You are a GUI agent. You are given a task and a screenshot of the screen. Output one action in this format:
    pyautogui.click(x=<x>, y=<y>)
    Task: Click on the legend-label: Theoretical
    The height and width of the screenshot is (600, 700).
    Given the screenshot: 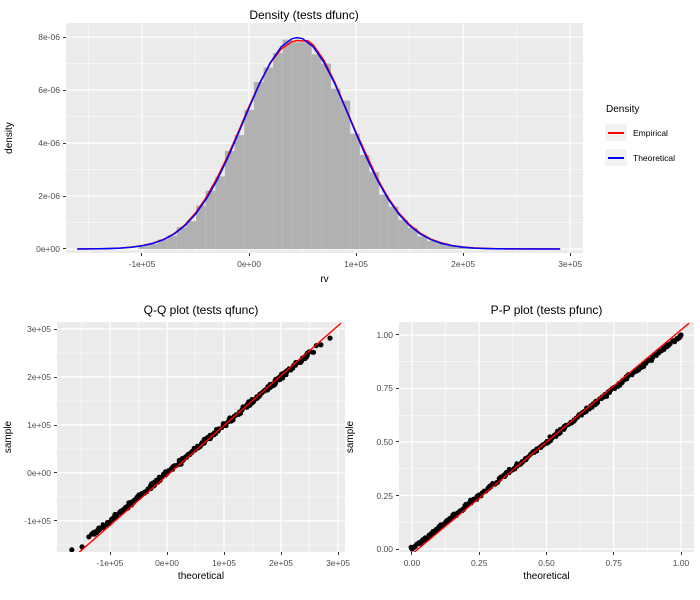 What is the action you would take?
    pyautogui.click(x=654, y=158)
    